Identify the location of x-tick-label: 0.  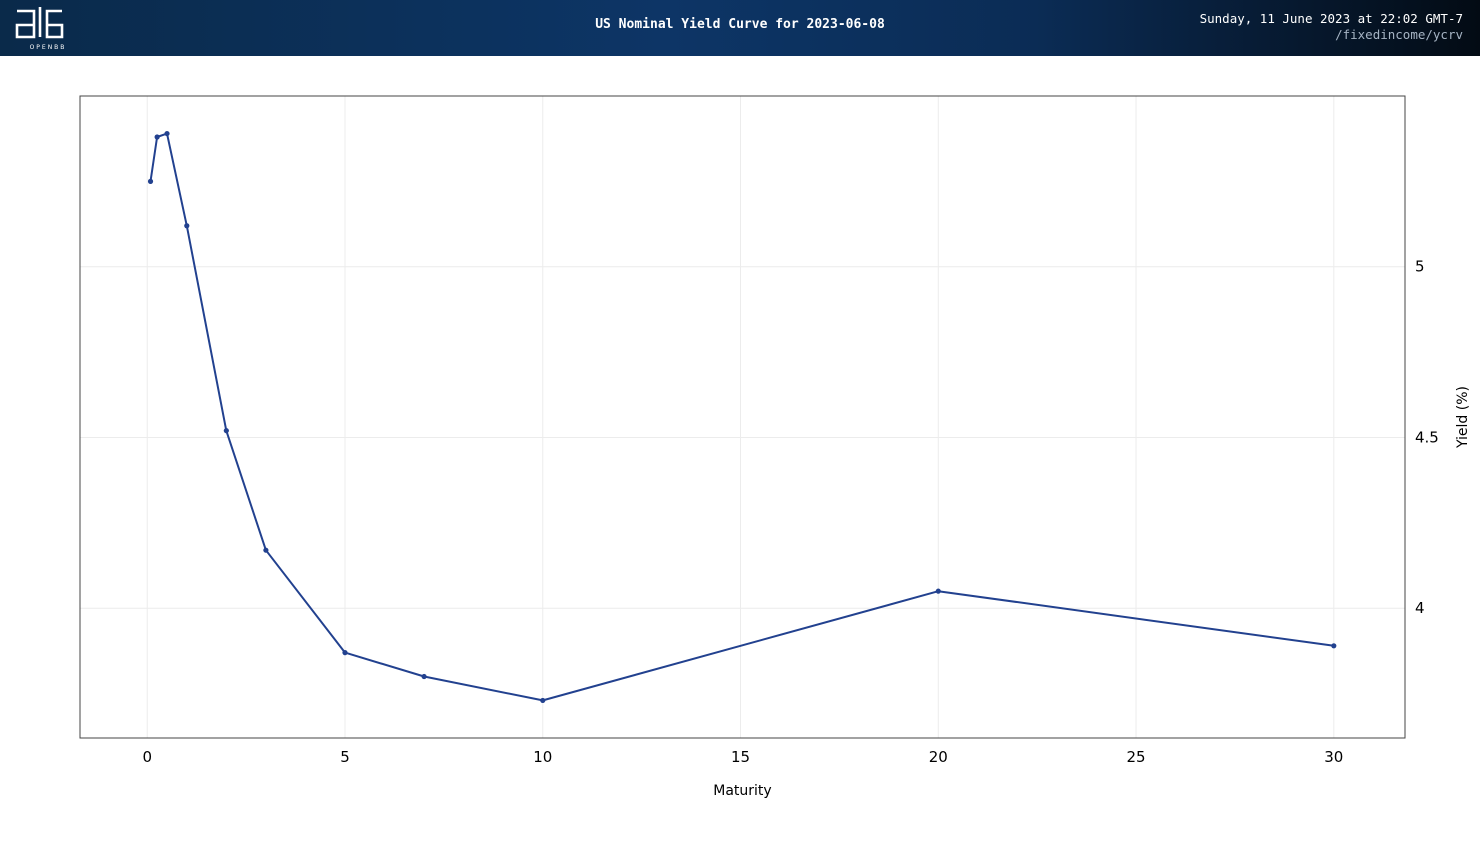
(147, 757).